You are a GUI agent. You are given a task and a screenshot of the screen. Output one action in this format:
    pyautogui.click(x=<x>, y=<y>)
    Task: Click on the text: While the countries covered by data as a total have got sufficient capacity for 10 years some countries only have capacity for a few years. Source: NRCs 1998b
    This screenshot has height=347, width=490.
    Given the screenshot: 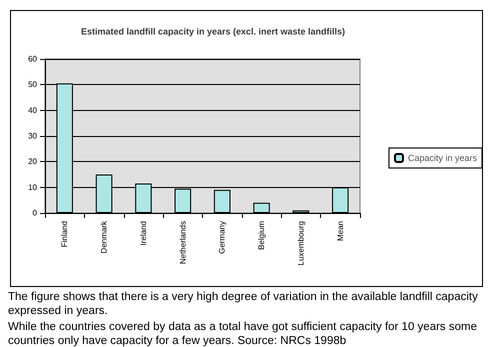 What is the action you would take?
    pyautogui.click(x=244, y=334)
    